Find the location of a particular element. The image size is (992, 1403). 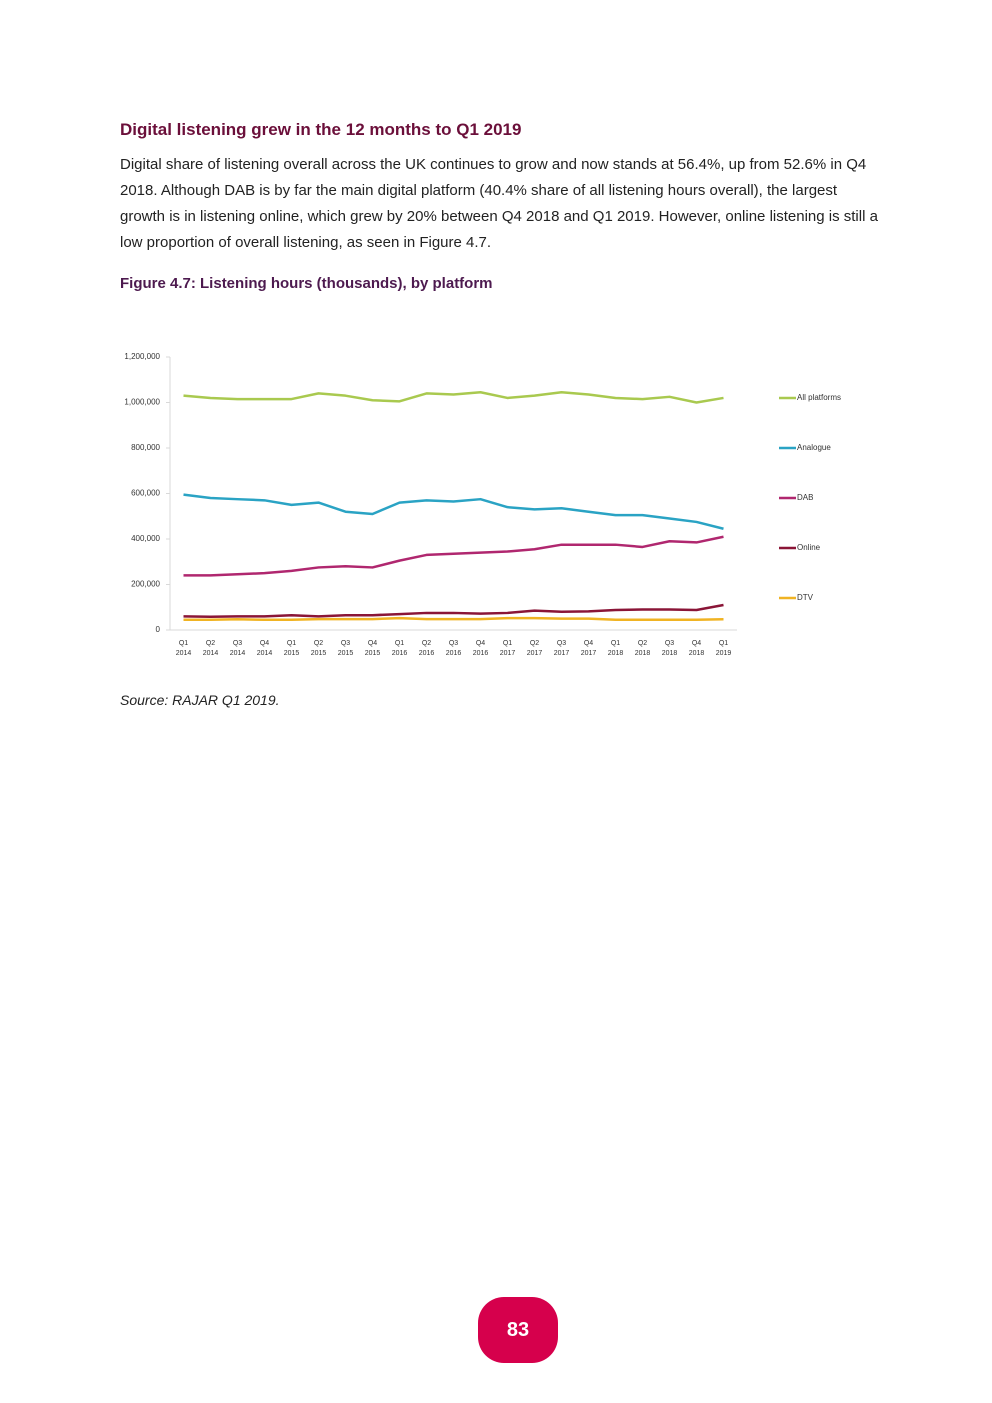

legend-label: DTV is located at coordinates (805, 597).